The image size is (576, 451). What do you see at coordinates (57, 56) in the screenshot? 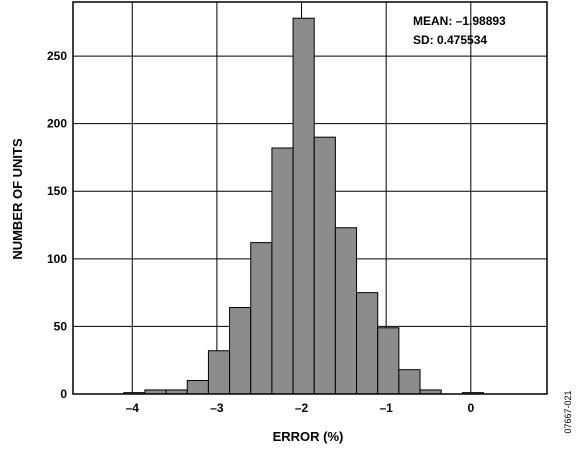
I see `y-tick-label: 250` at bounding box center [57, 56].